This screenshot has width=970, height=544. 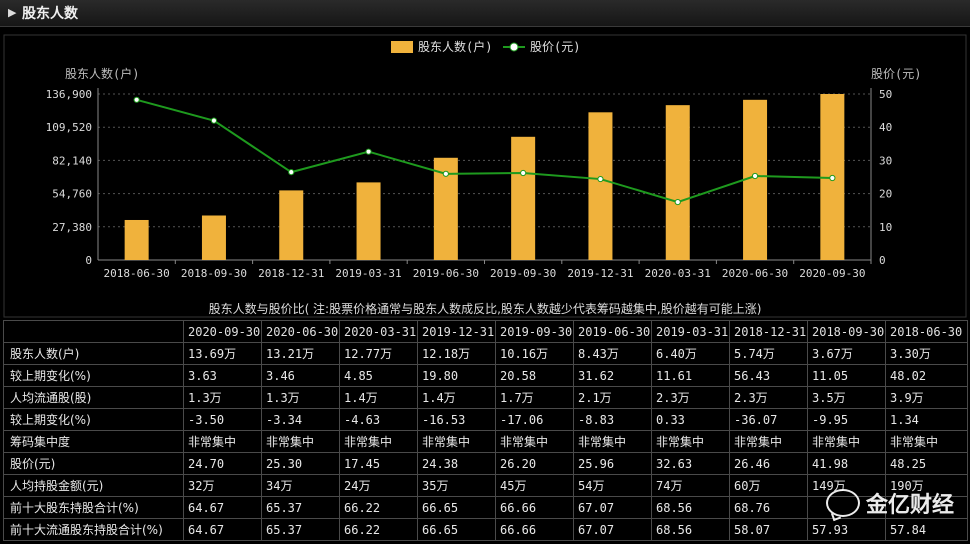 What do you see at coordinates (768, 419) in the screenshot?
I see `table-cell: -36.07` at bounding box center [768, 419].